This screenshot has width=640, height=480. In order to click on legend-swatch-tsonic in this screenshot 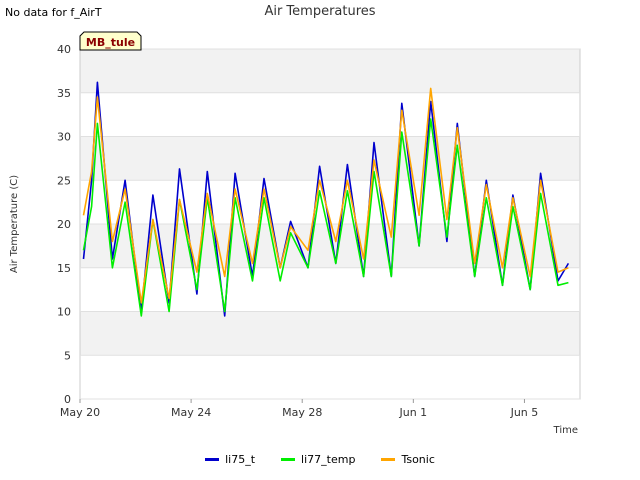, I will do `click(388, 459)`.